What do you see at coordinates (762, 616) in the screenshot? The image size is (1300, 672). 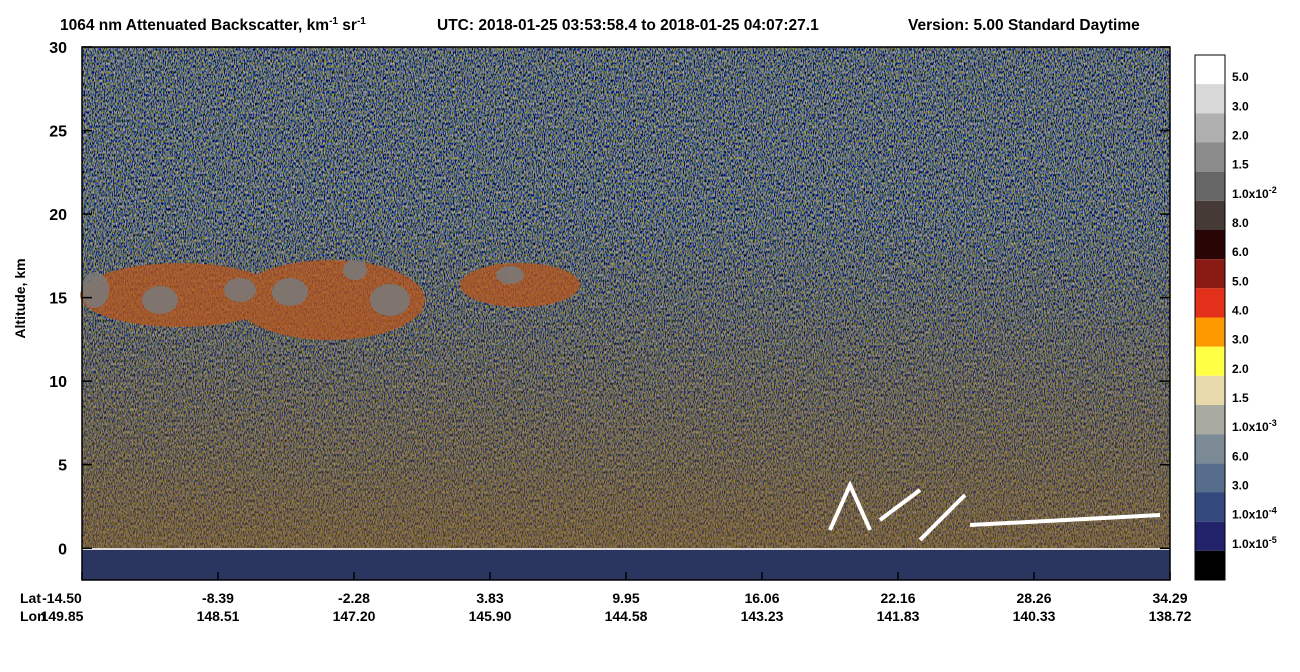 I see `x-tick-label: 143.23` at bounding box center [762, 616].